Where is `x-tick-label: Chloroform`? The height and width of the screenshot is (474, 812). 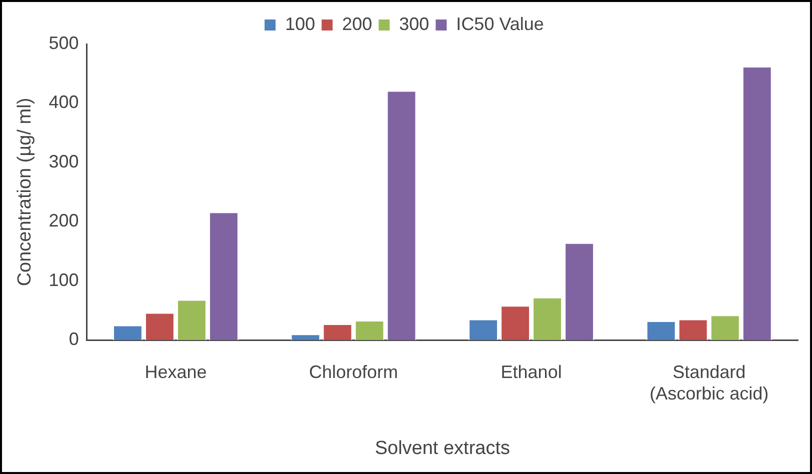 x-tick-label: Chloroform is located at coordinates (353, 372).